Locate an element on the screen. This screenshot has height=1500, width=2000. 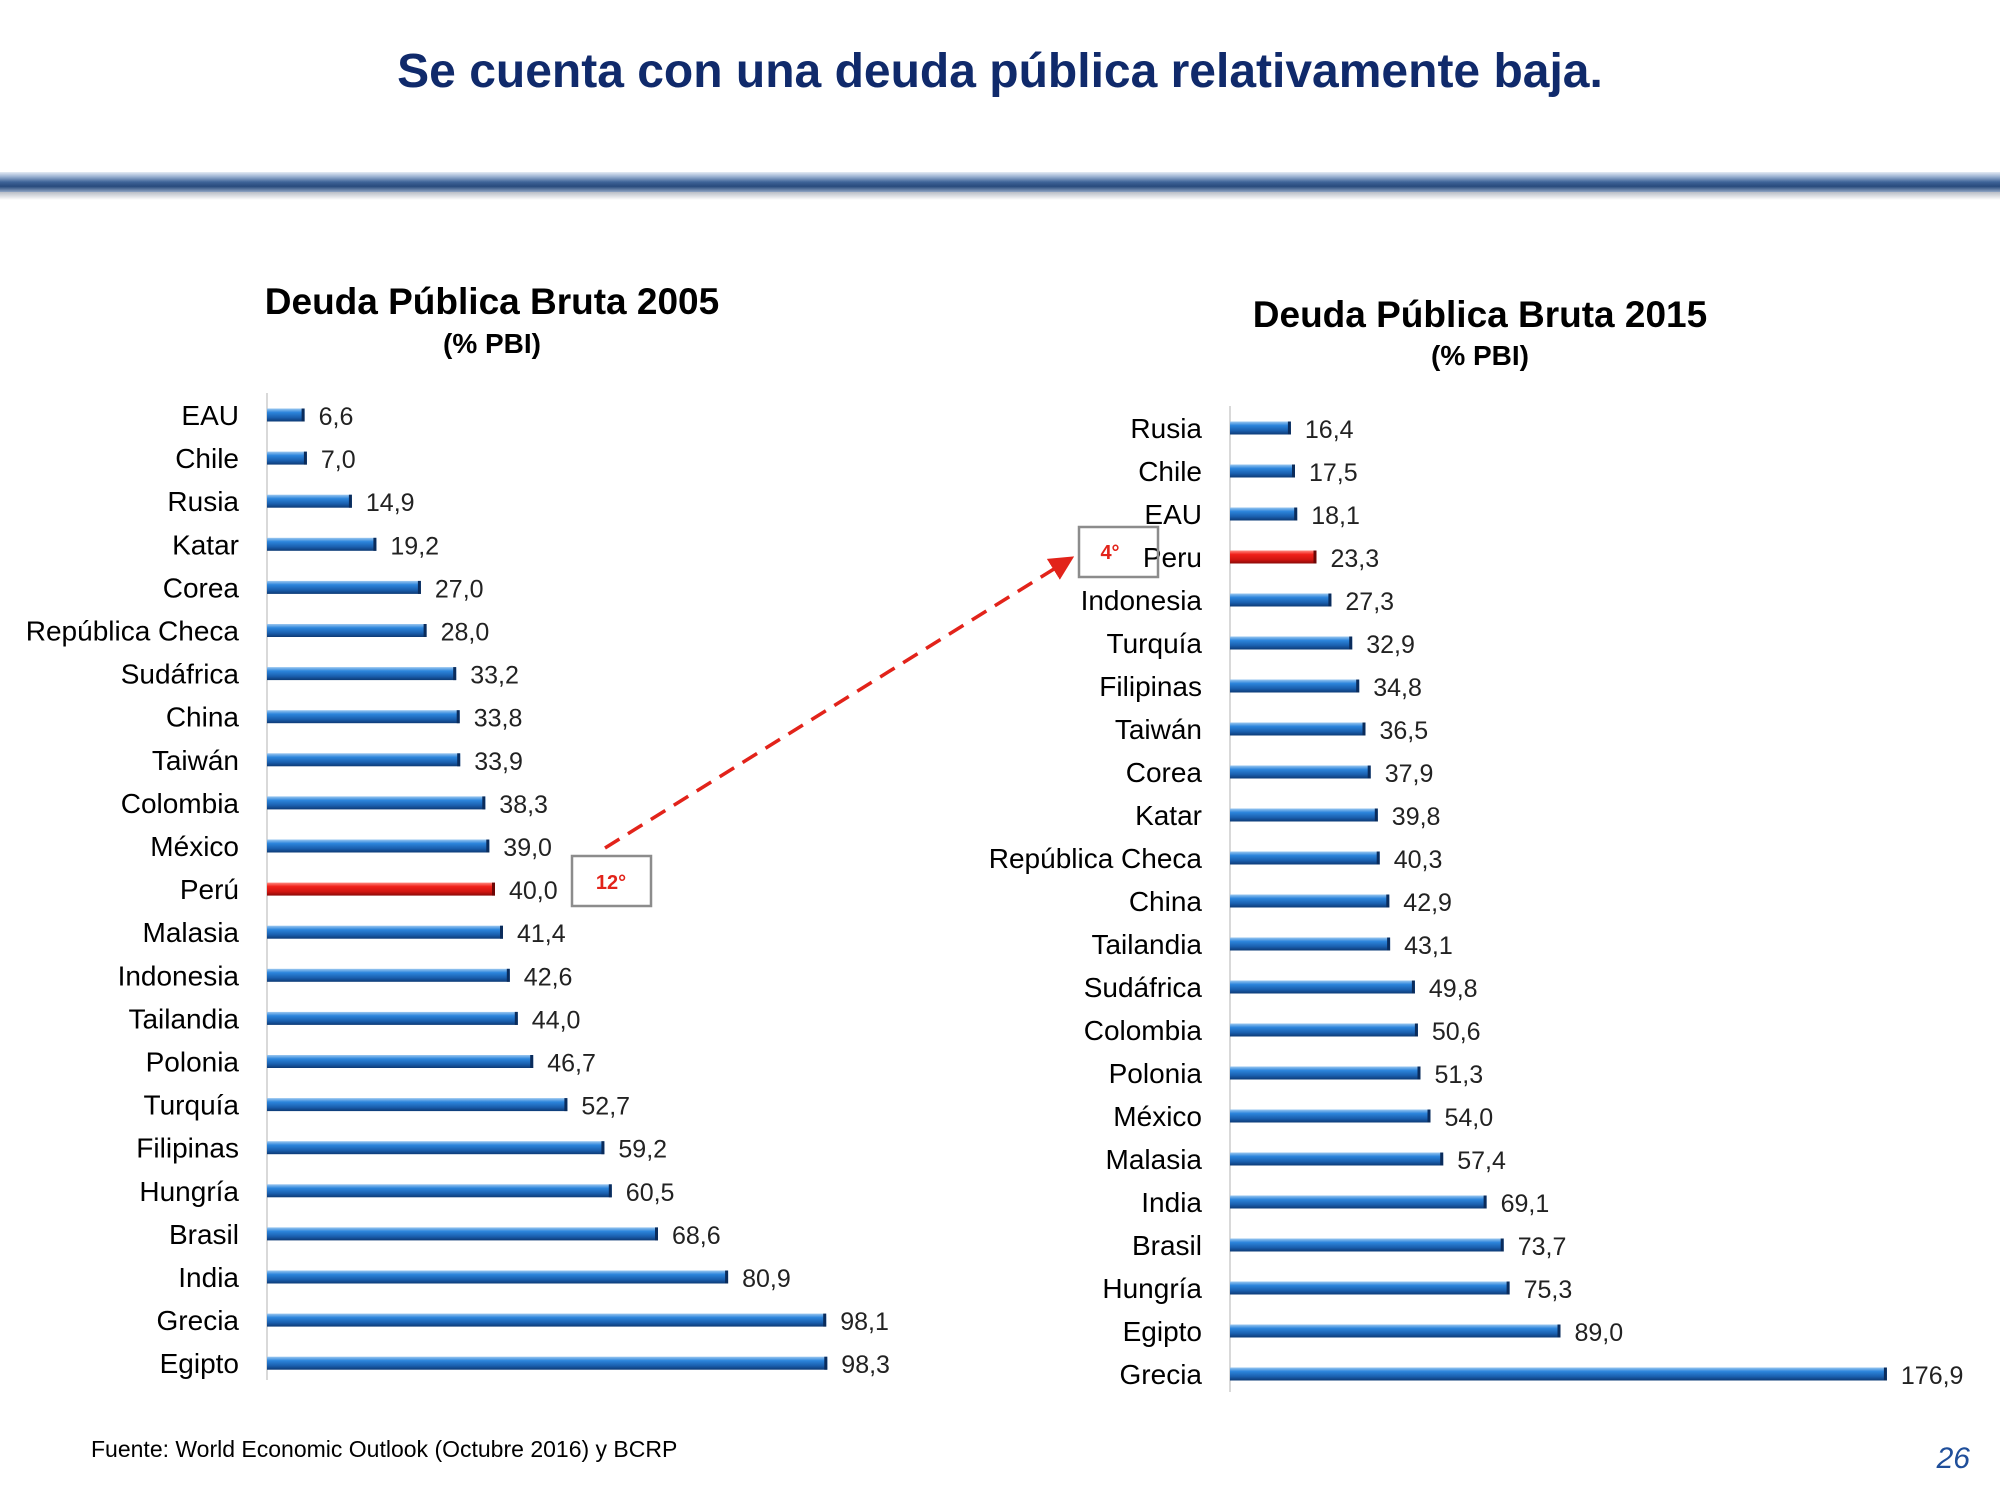
category-label: Peru is located at coordinates (1172, 557).